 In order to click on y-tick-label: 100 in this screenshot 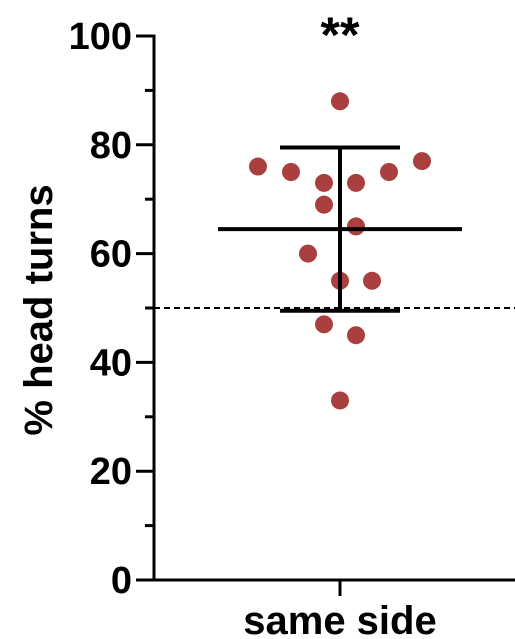, I will do `click(100, 37)`.